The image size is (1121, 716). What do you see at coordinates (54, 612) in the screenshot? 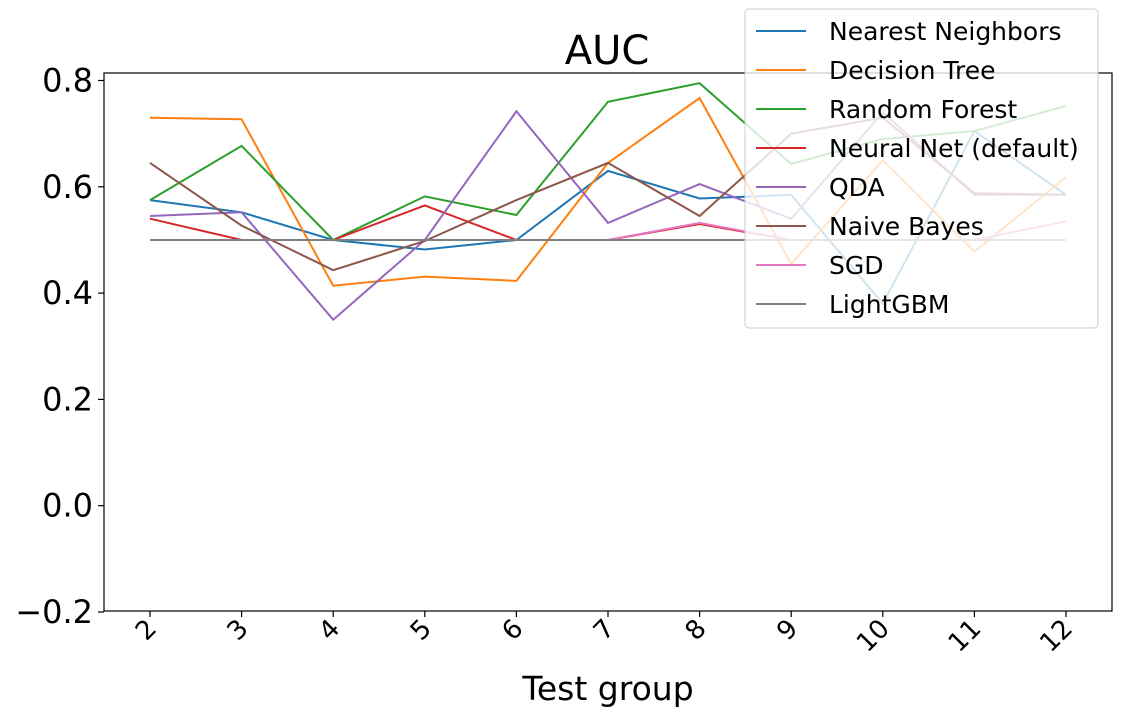
I see `y-tick-label: −0.2` at bounding box center [54, 612].